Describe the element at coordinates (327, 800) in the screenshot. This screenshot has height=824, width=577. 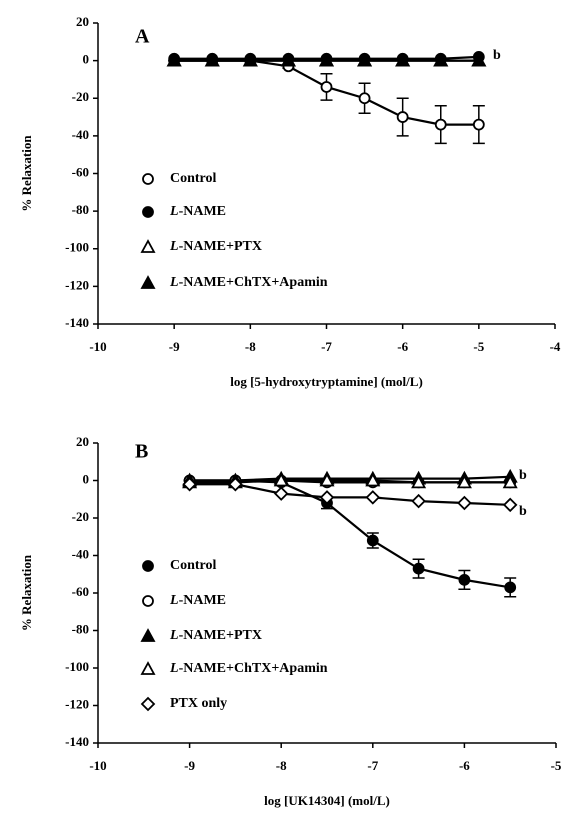
I see `x-axis-title: log [UK14304] (mol/L)` at that location.